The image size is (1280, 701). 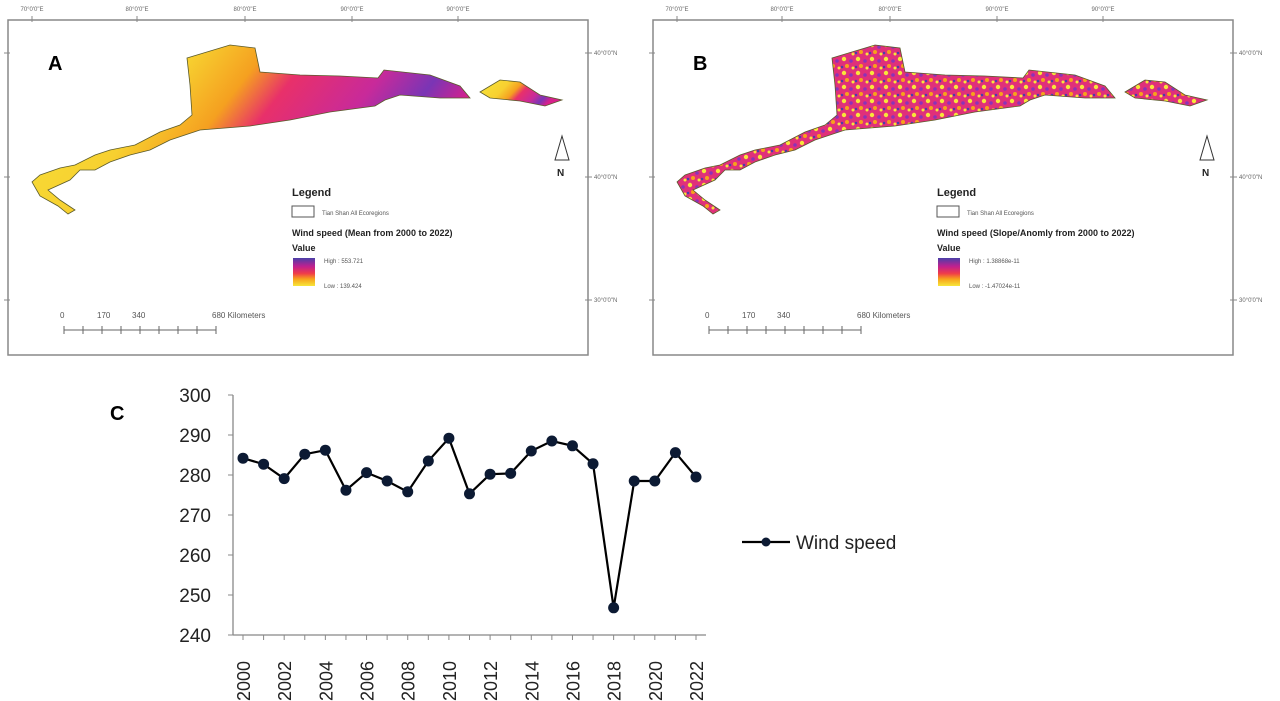 What do you see at coordinates (195, 556) in the screenshot?
I see `y-tick-label: 260` at bounding box center [195, 556].